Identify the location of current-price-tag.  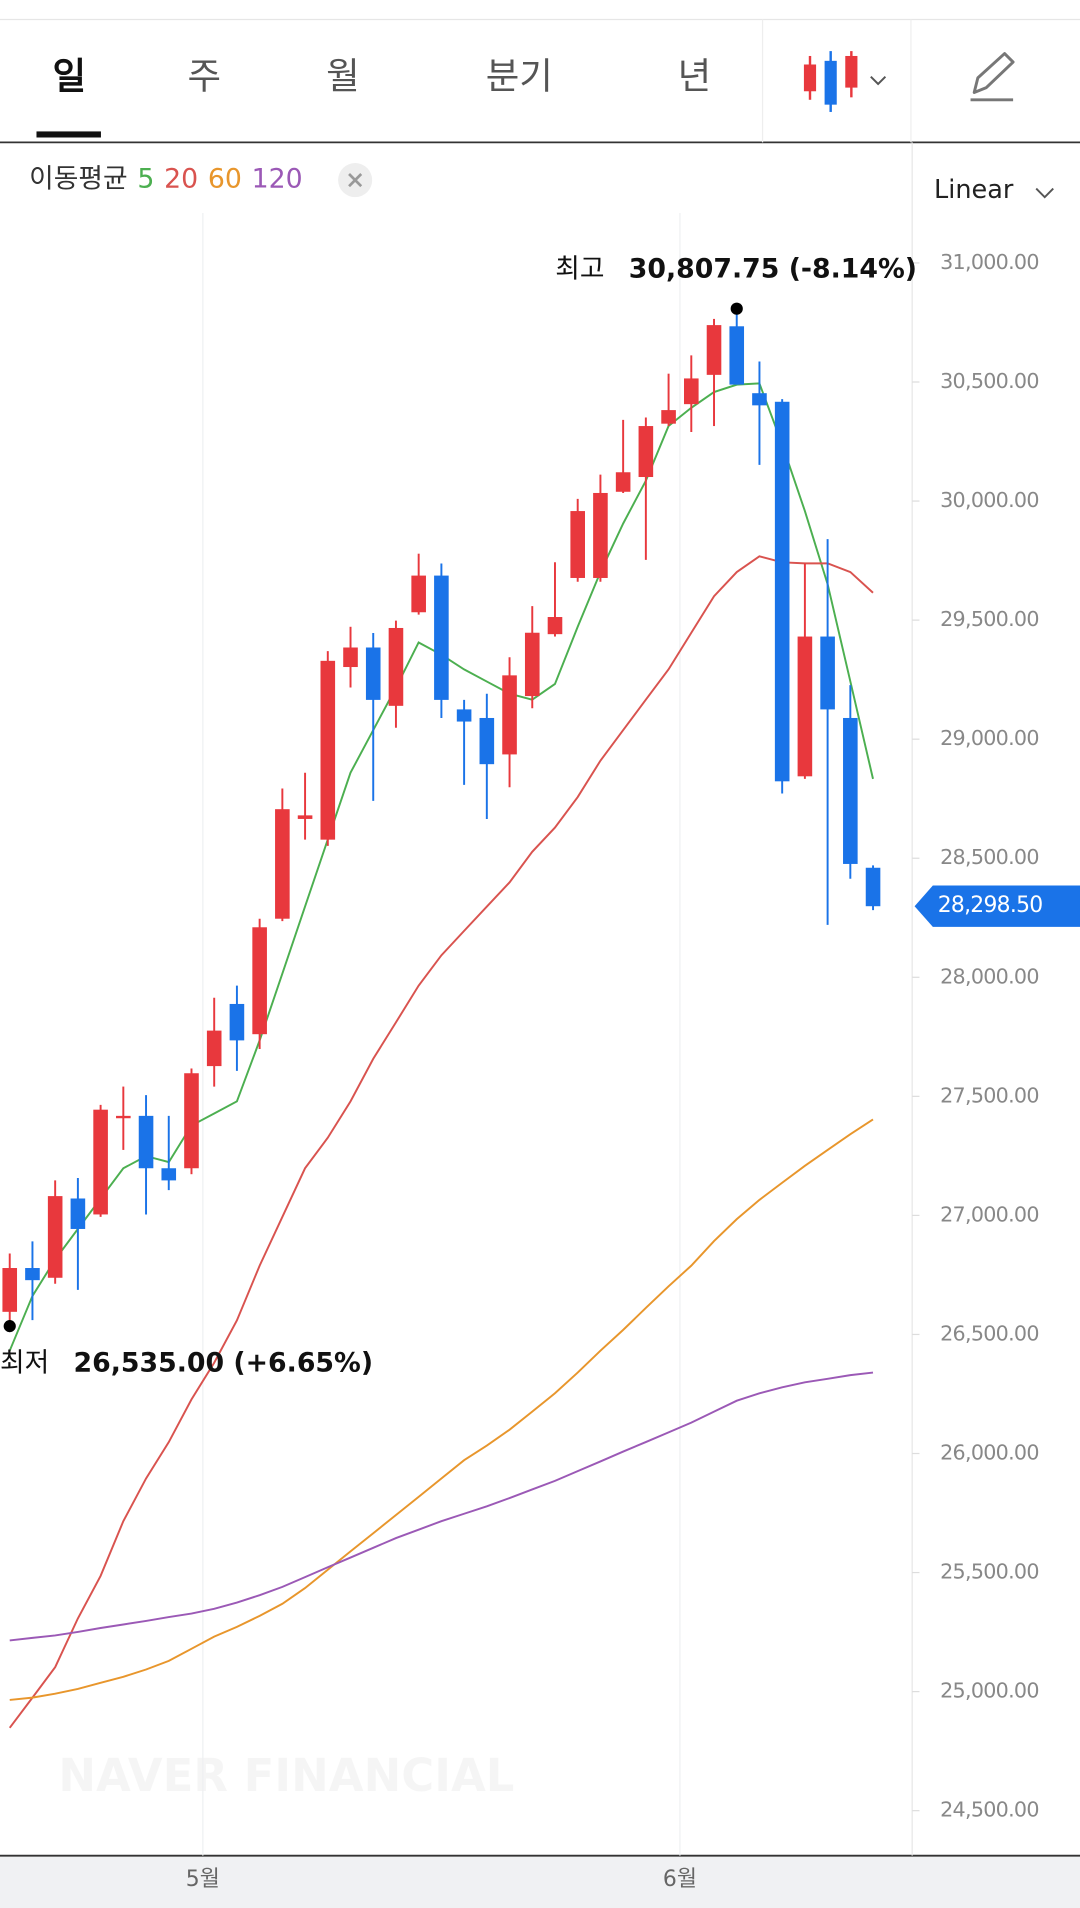
(997, 906).